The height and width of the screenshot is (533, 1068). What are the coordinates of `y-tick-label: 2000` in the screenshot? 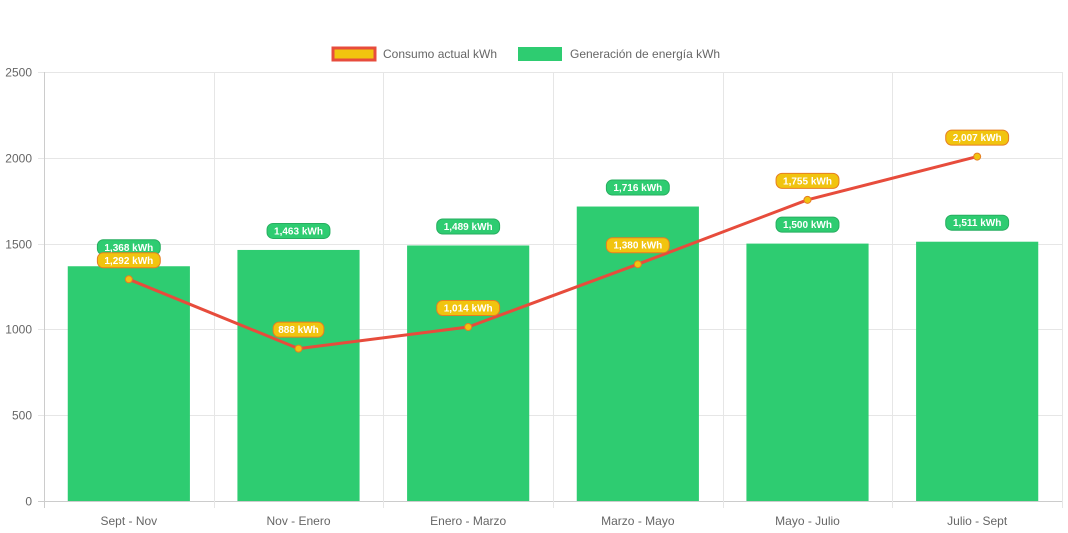 It's located at (18, 159).